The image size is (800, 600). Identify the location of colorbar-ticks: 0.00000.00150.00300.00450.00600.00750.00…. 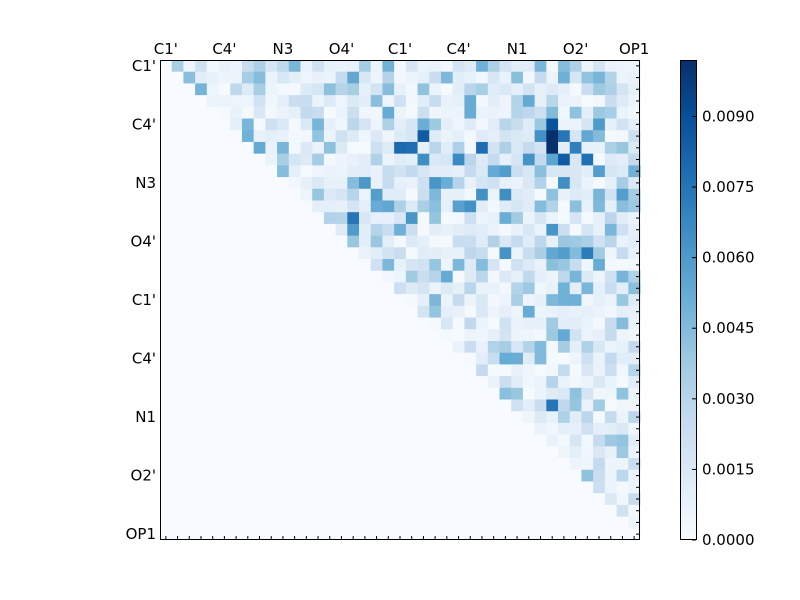
(723, 328).